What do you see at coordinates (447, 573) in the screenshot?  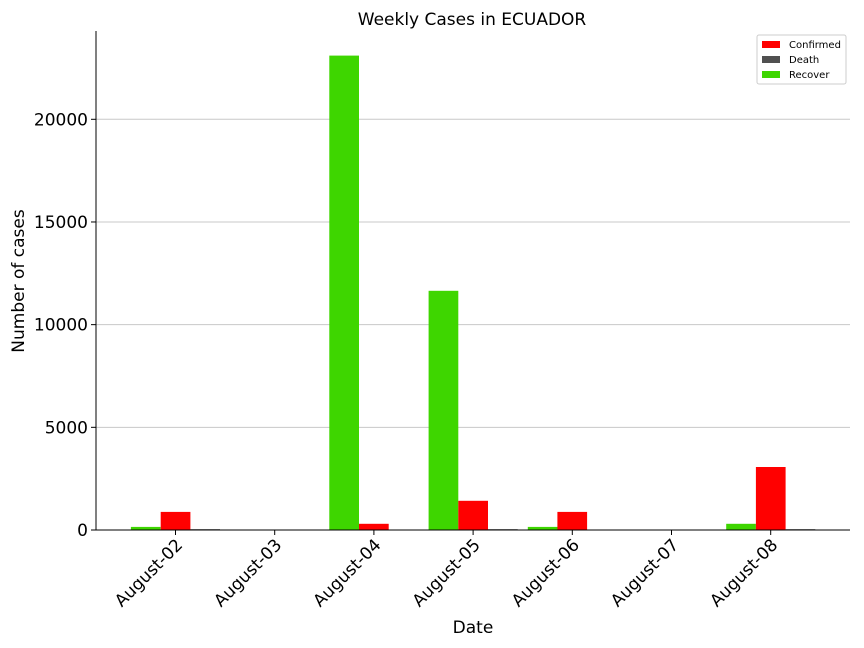 I see `x-tick-label-3: August-05` at bounding box center [447, 573].